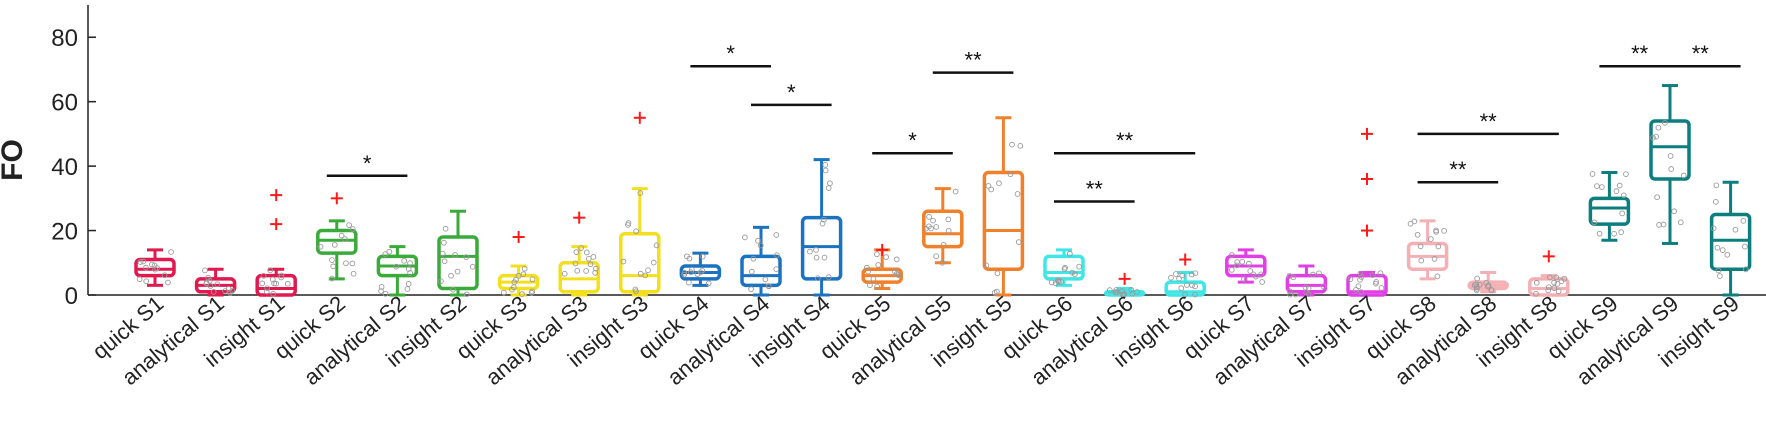 This screenshot has height=424, width=1766. What do you see at coordinates (1367, 212) in the screenshot?
I see `box-insight-s7` at bounding box center [1367, 212].